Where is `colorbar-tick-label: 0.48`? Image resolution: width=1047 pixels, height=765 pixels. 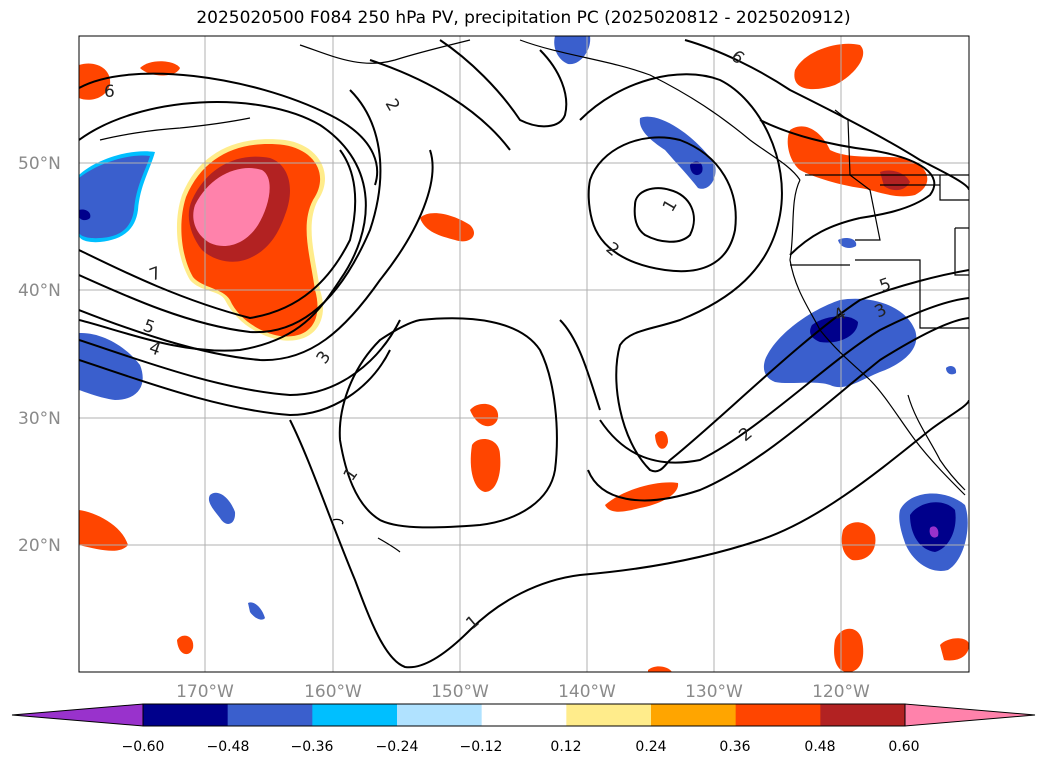 colorbar-tick-label: 0.48 is located at coordinates (819, 747).